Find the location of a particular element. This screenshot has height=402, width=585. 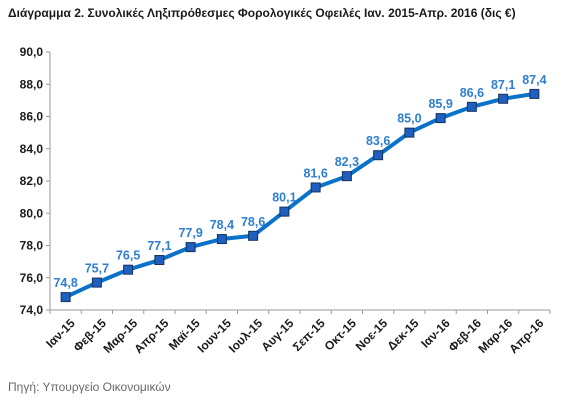

y-tick-label: 74,0 is located at coordinates (32, 310).